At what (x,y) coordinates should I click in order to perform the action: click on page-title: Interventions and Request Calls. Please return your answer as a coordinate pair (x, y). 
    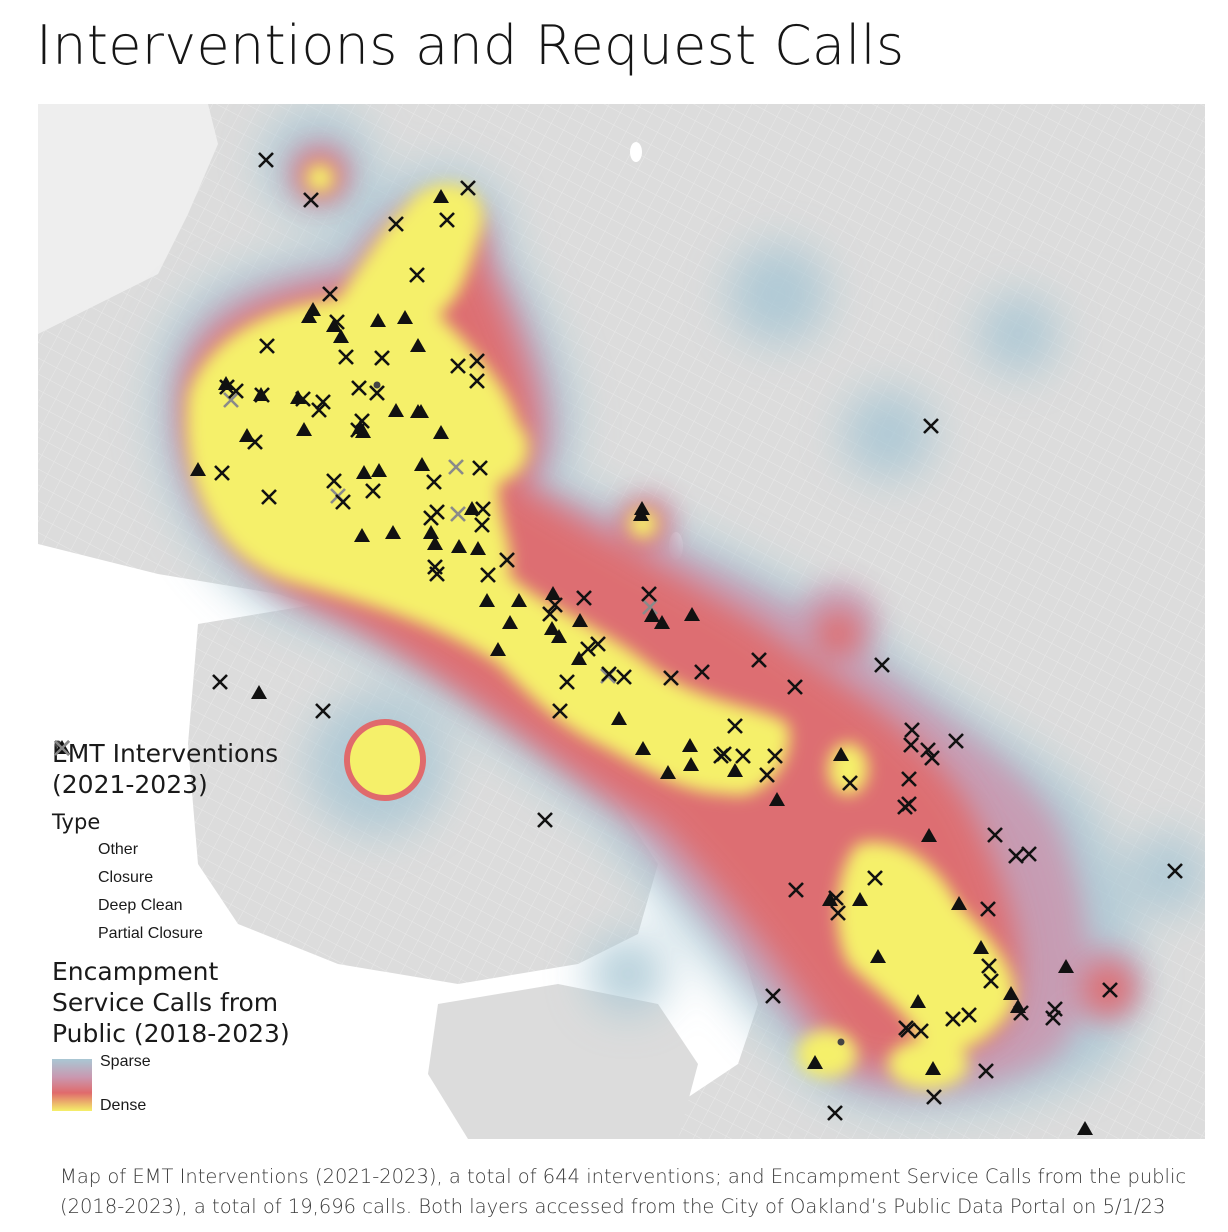
    Looking at the image, I should click on (470, 45).